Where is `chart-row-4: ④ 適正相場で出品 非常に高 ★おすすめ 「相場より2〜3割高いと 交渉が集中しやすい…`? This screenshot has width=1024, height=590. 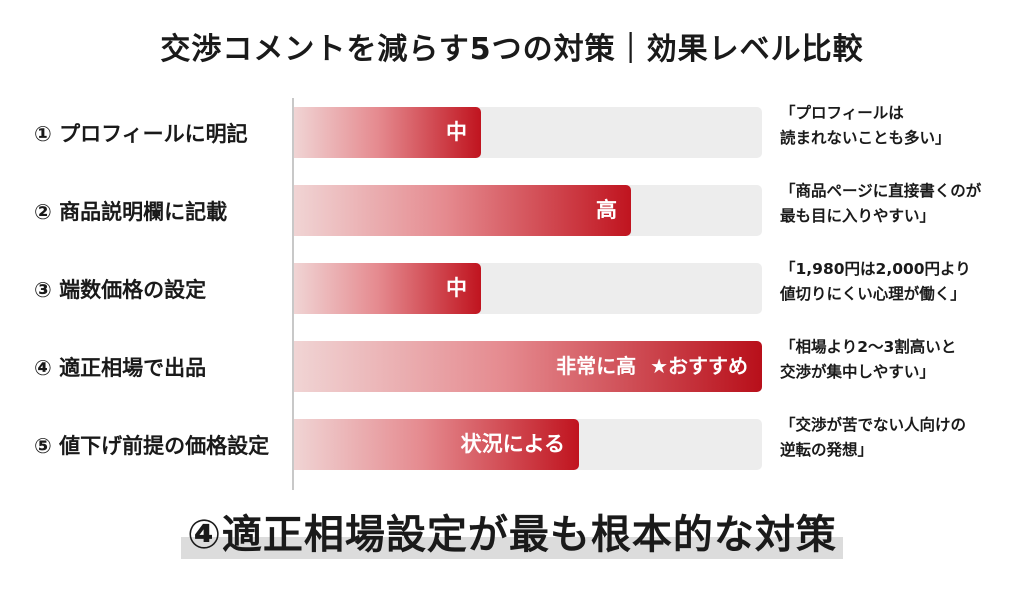 chart-row-4: ④ 適正相場で出品 非常に高 ★おすすめ 「相場より2〜3割高いと 交渉が集中しやすい… is located at coordinates (512, 368).